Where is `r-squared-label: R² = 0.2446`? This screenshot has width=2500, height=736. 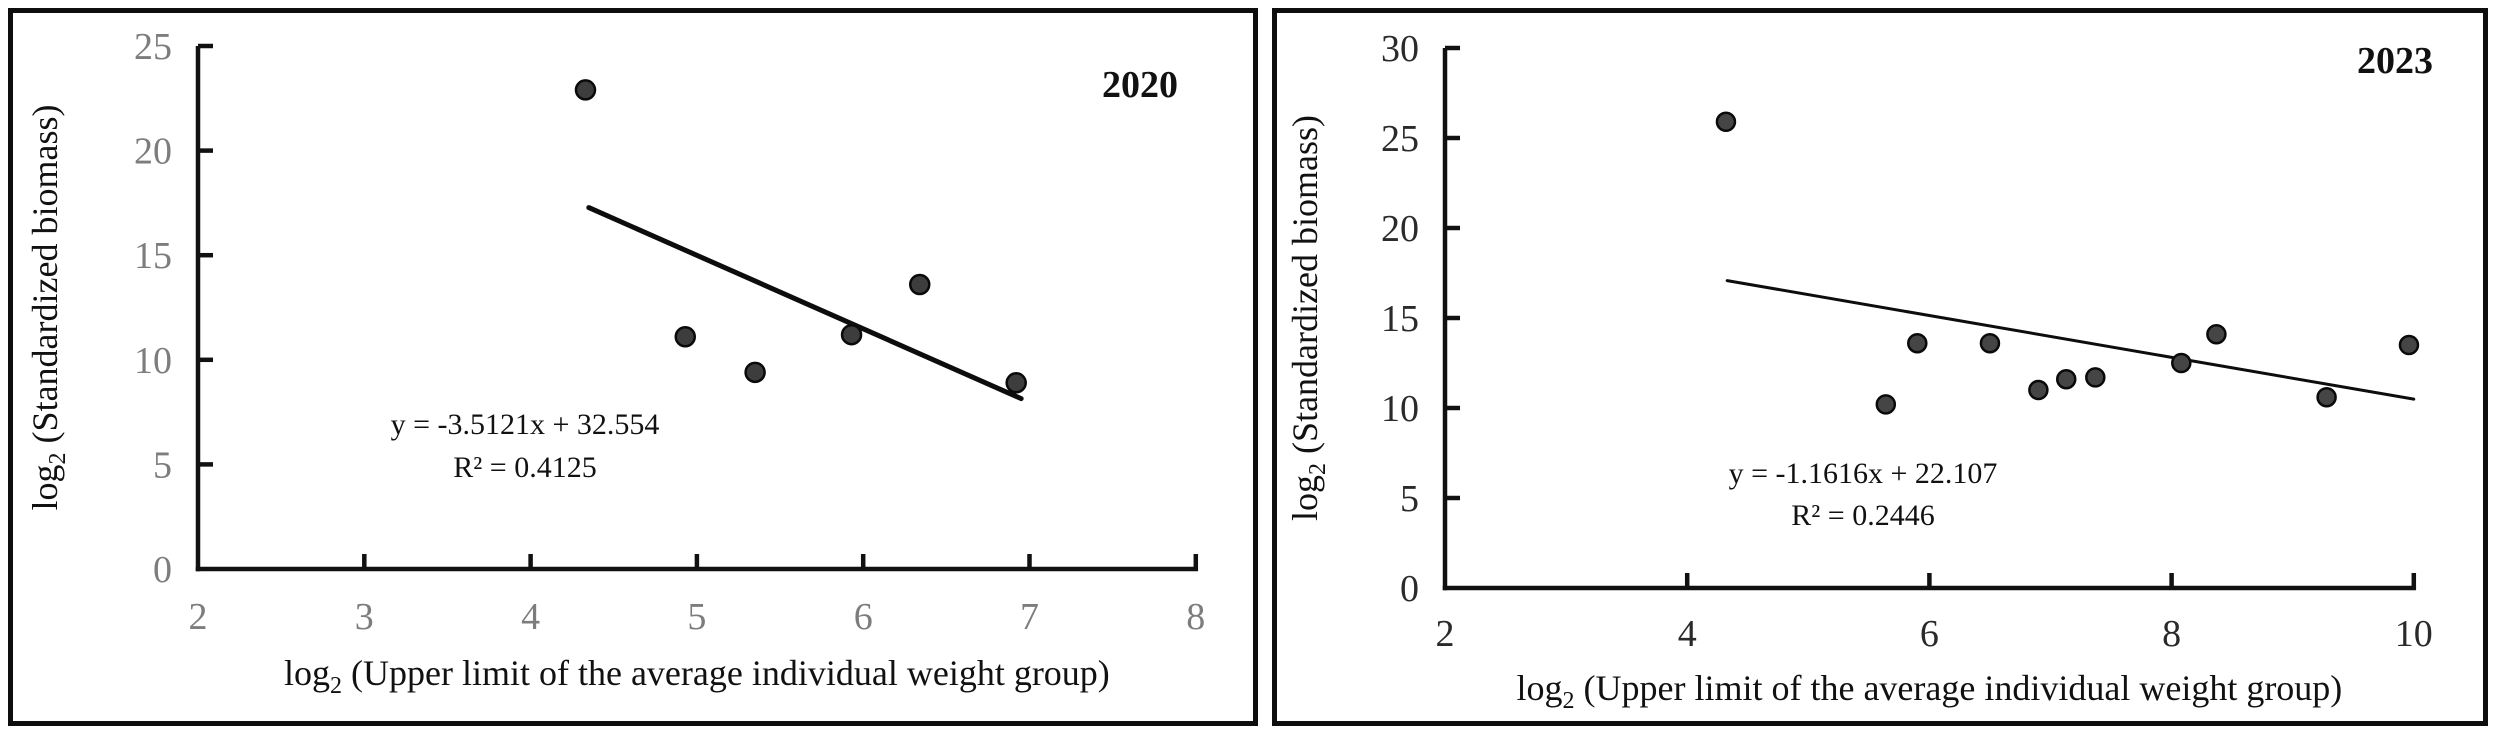 r-squared-label: R² = 0.2446 is located at coordinates (1862, 515).